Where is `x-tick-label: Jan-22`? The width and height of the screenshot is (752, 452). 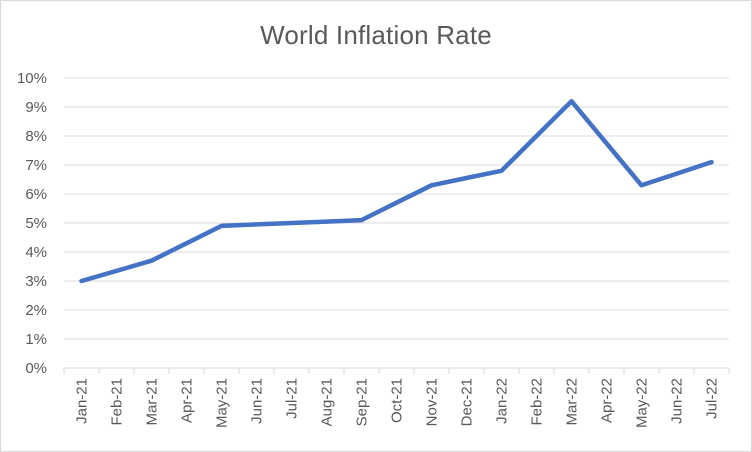 x-tick-label: Jan-22 is located at coordinates (502, 401).